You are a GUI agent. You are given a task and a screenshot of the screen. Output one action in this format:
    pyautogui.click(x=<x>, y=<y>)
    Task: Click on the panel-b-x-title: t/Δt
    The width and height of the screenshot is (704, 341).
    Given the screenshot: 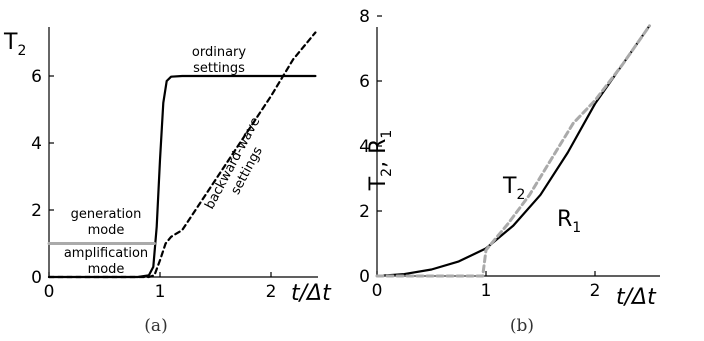 What is the action you would take?
    pyautogui.click(x=636, y=297)
    